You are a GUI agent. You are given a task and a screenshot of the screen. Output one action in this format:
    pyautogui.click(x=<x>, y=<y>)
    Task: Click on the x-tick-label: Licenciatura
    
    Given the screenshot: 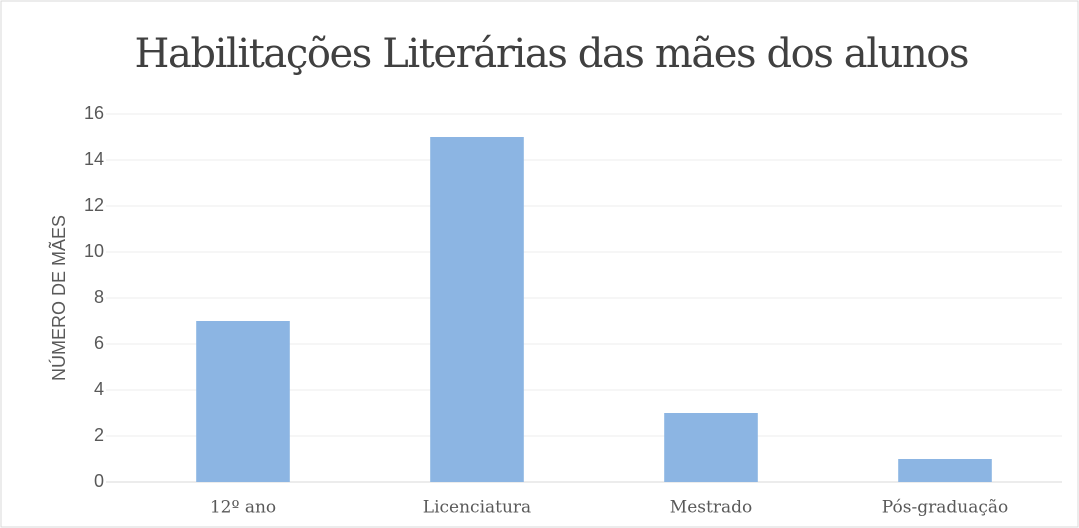 What is the action you would take?
    pyautogui.click(x=477, y=508)
    